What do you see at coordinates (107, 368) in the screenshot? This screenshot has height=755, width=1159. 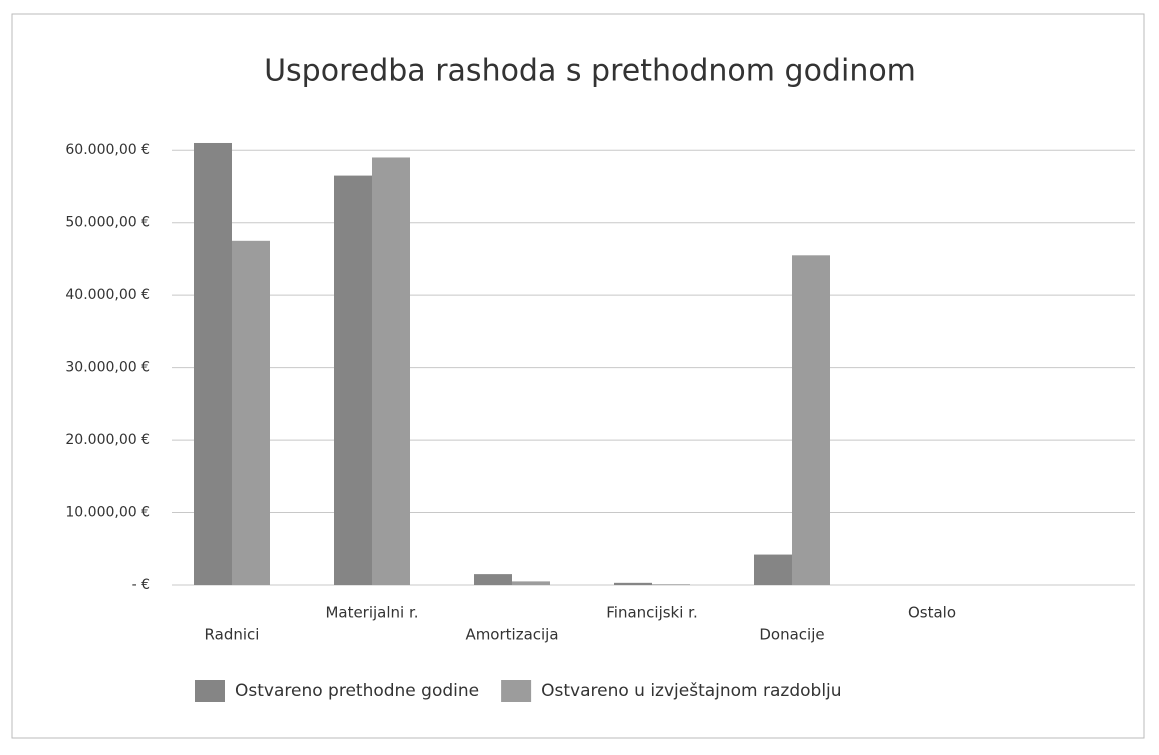 I see `y-tick-label: 30.000,00 €` at bounding box center [107, 368].